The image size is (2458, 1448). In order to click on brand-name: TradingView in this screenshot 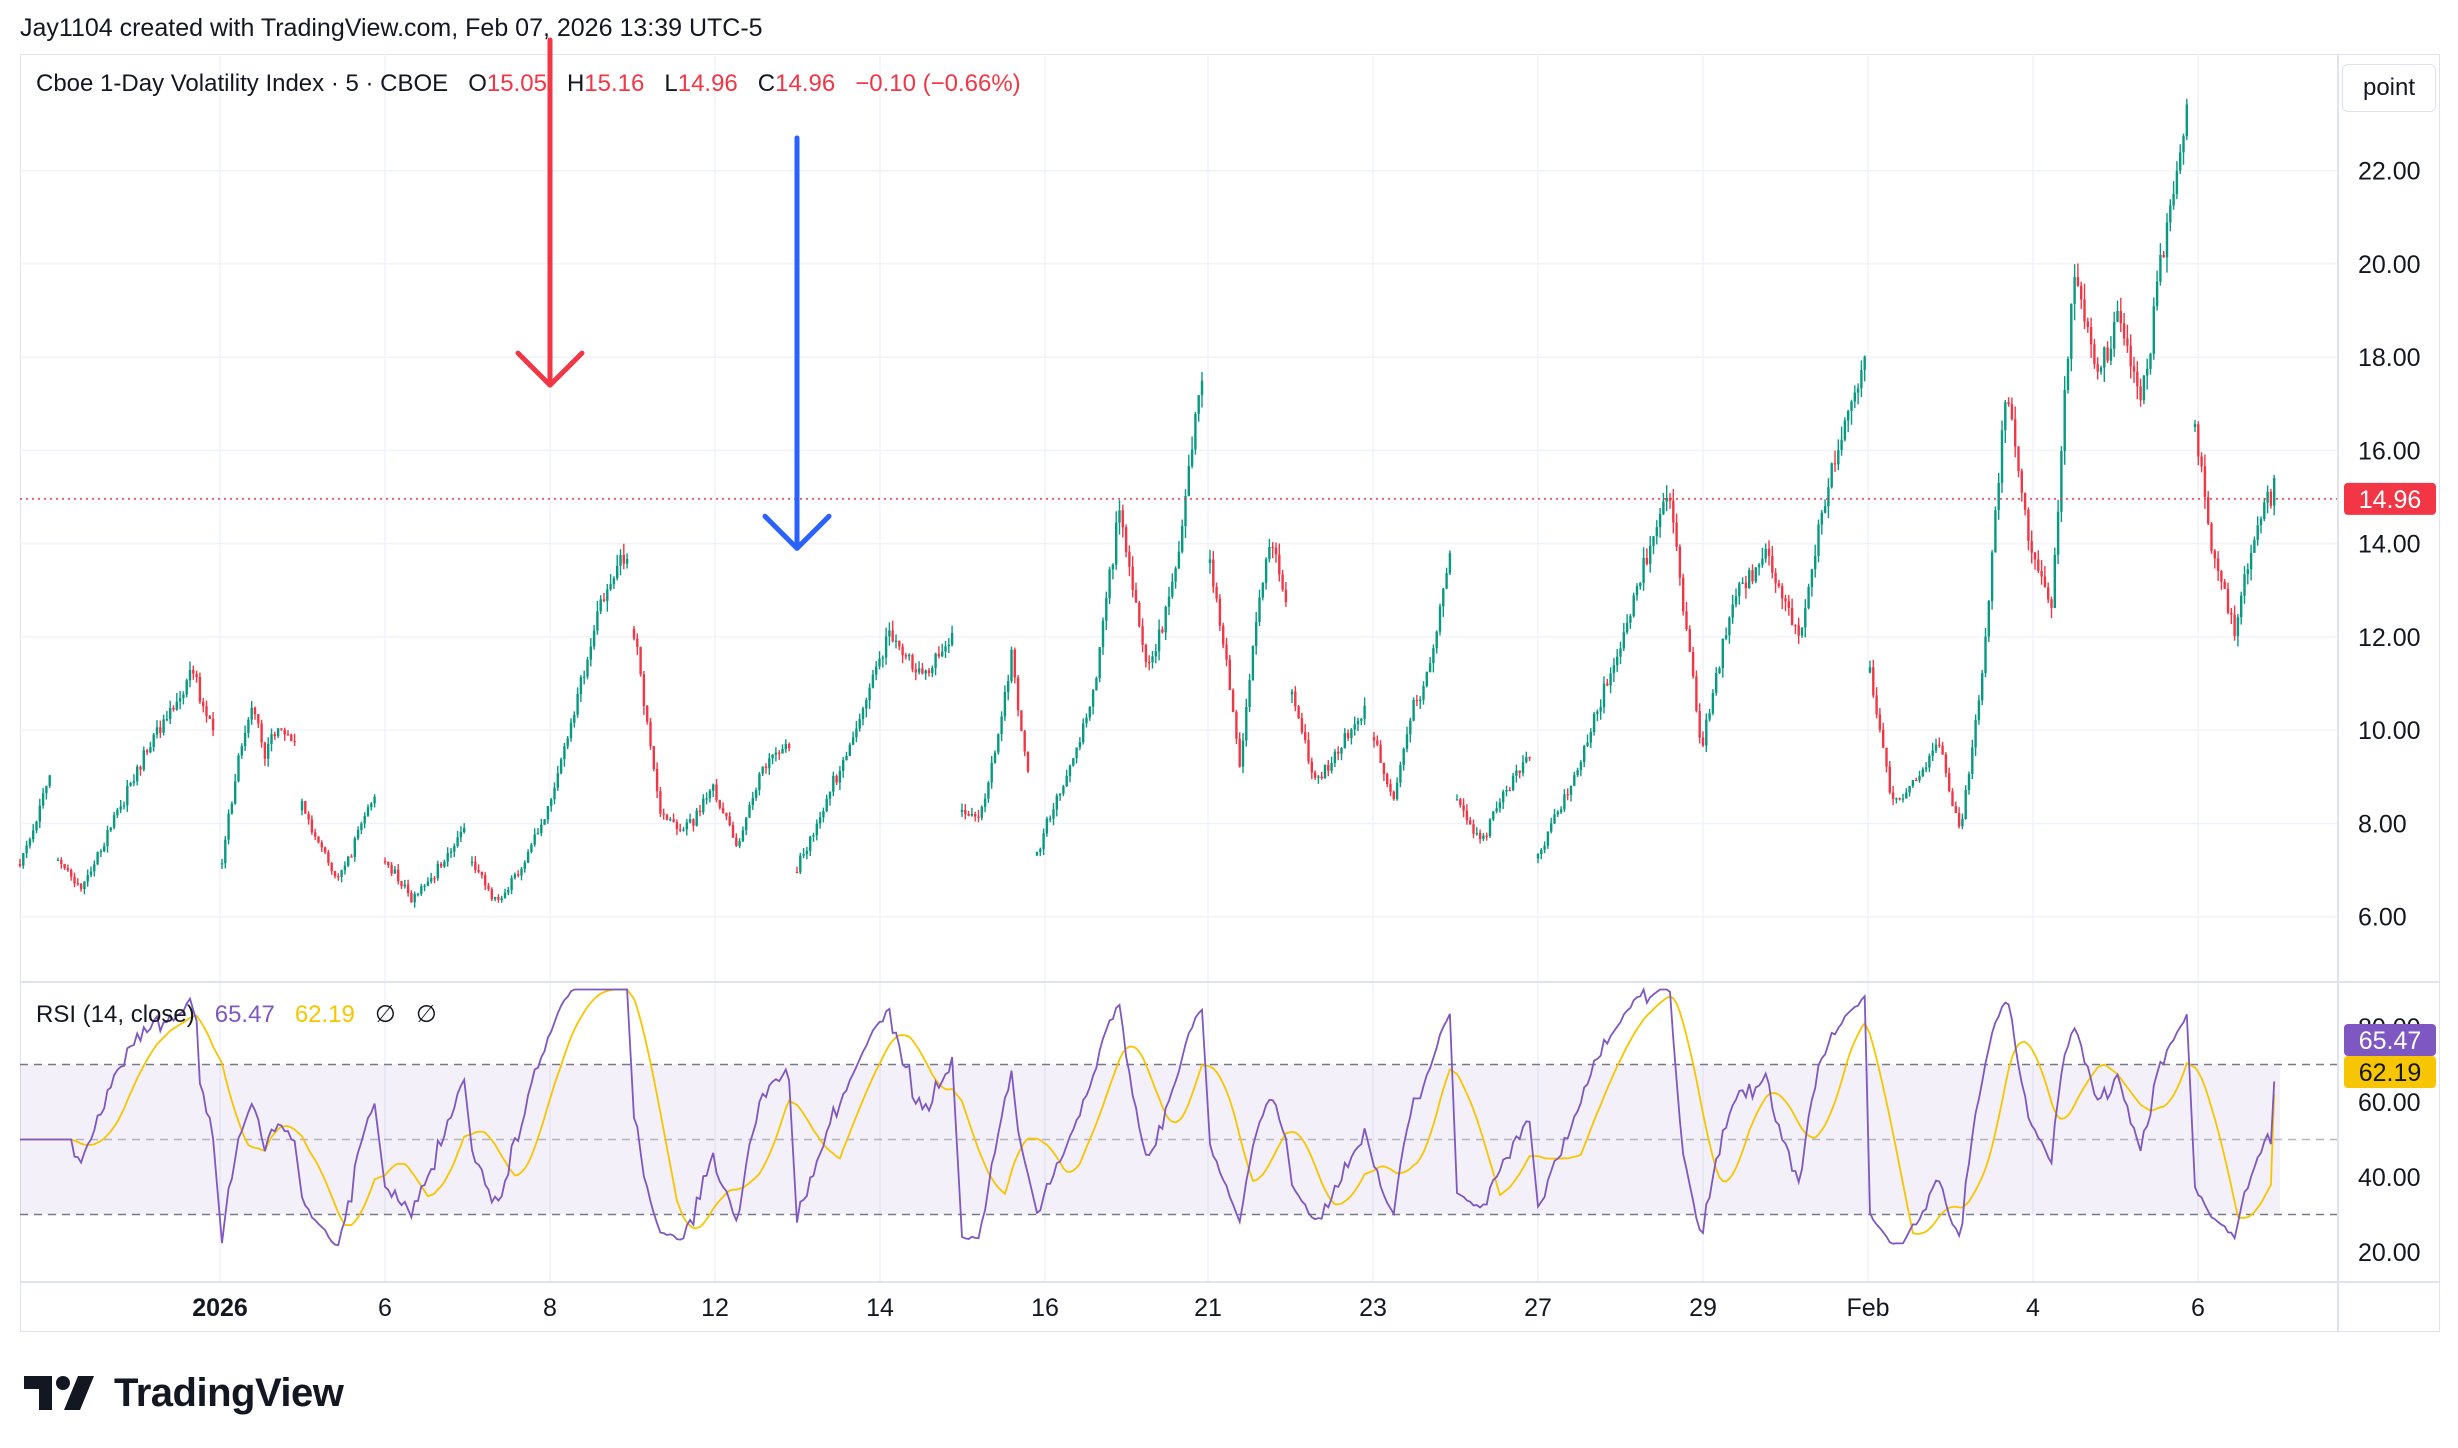, I will do `click(229, 1392)`.